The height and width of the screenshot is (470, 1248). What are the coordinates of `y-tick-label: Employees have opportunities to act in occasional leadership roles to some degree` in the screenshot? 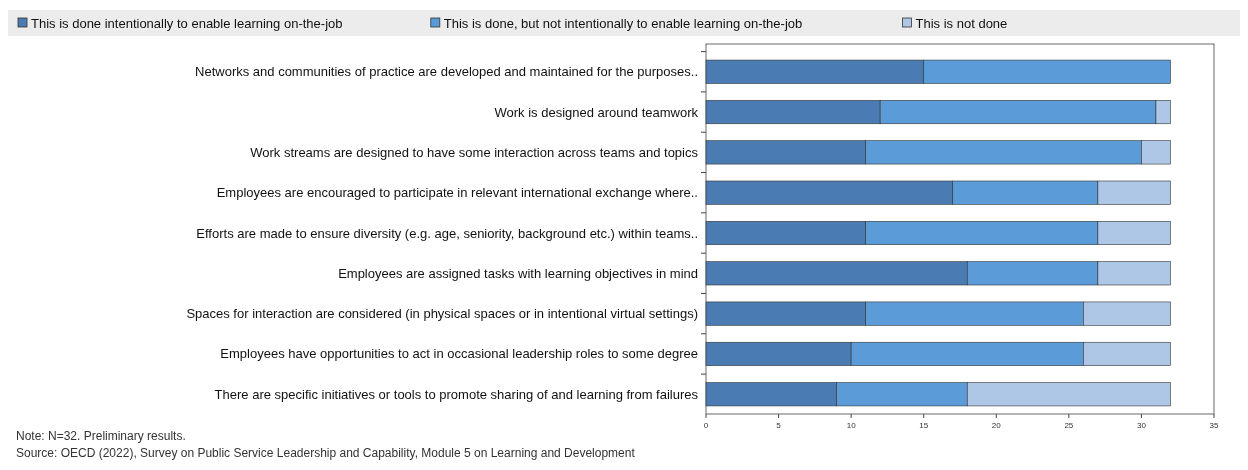 It's located at (459, 354).